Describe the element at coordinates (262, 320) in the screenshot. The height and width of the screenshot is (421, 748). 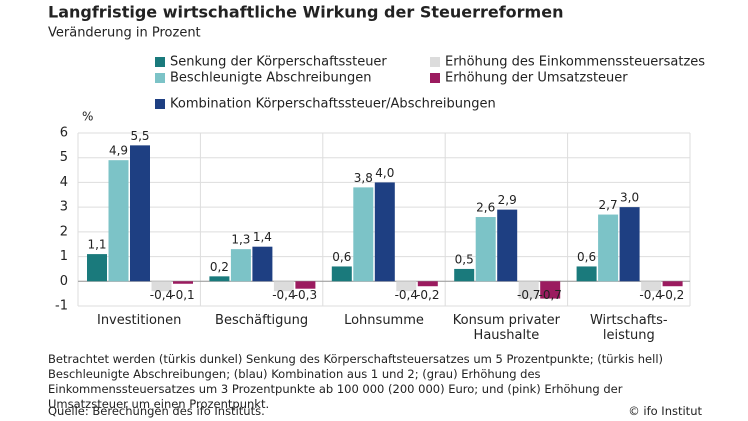
I see `x-tick-label: Beschäftigung` at that location.